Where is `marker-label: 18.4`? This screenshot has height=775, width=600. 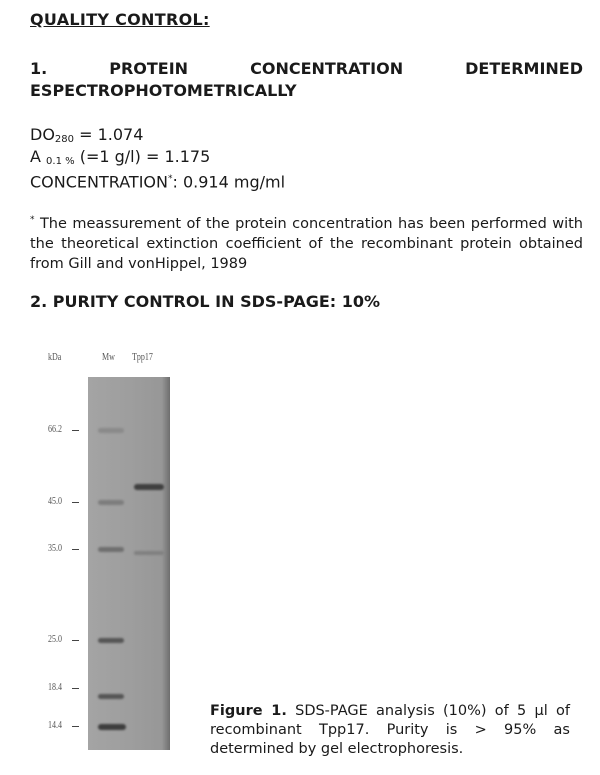
marker-label: 18.4 is located at coordinates (55, 687).